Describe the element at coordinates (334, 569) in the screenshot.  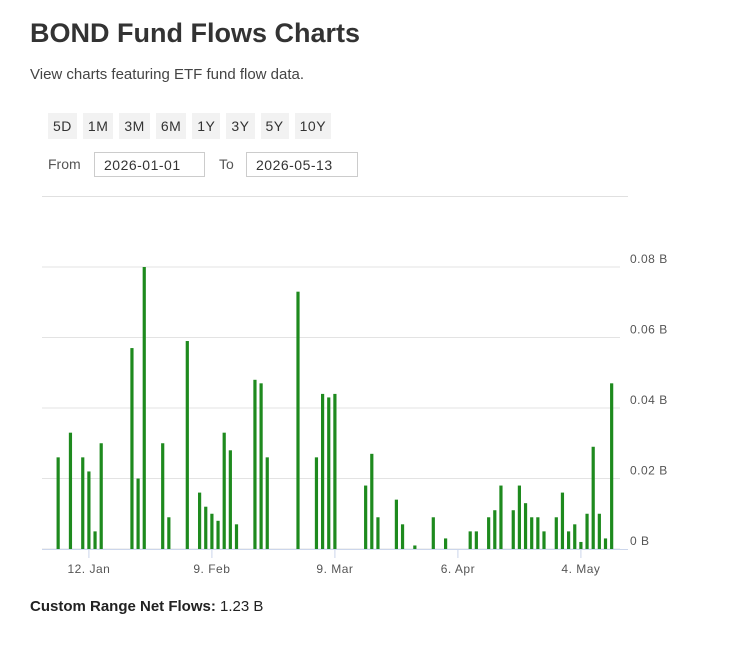
I see `x-tick-label: 9. Mar` at that location.